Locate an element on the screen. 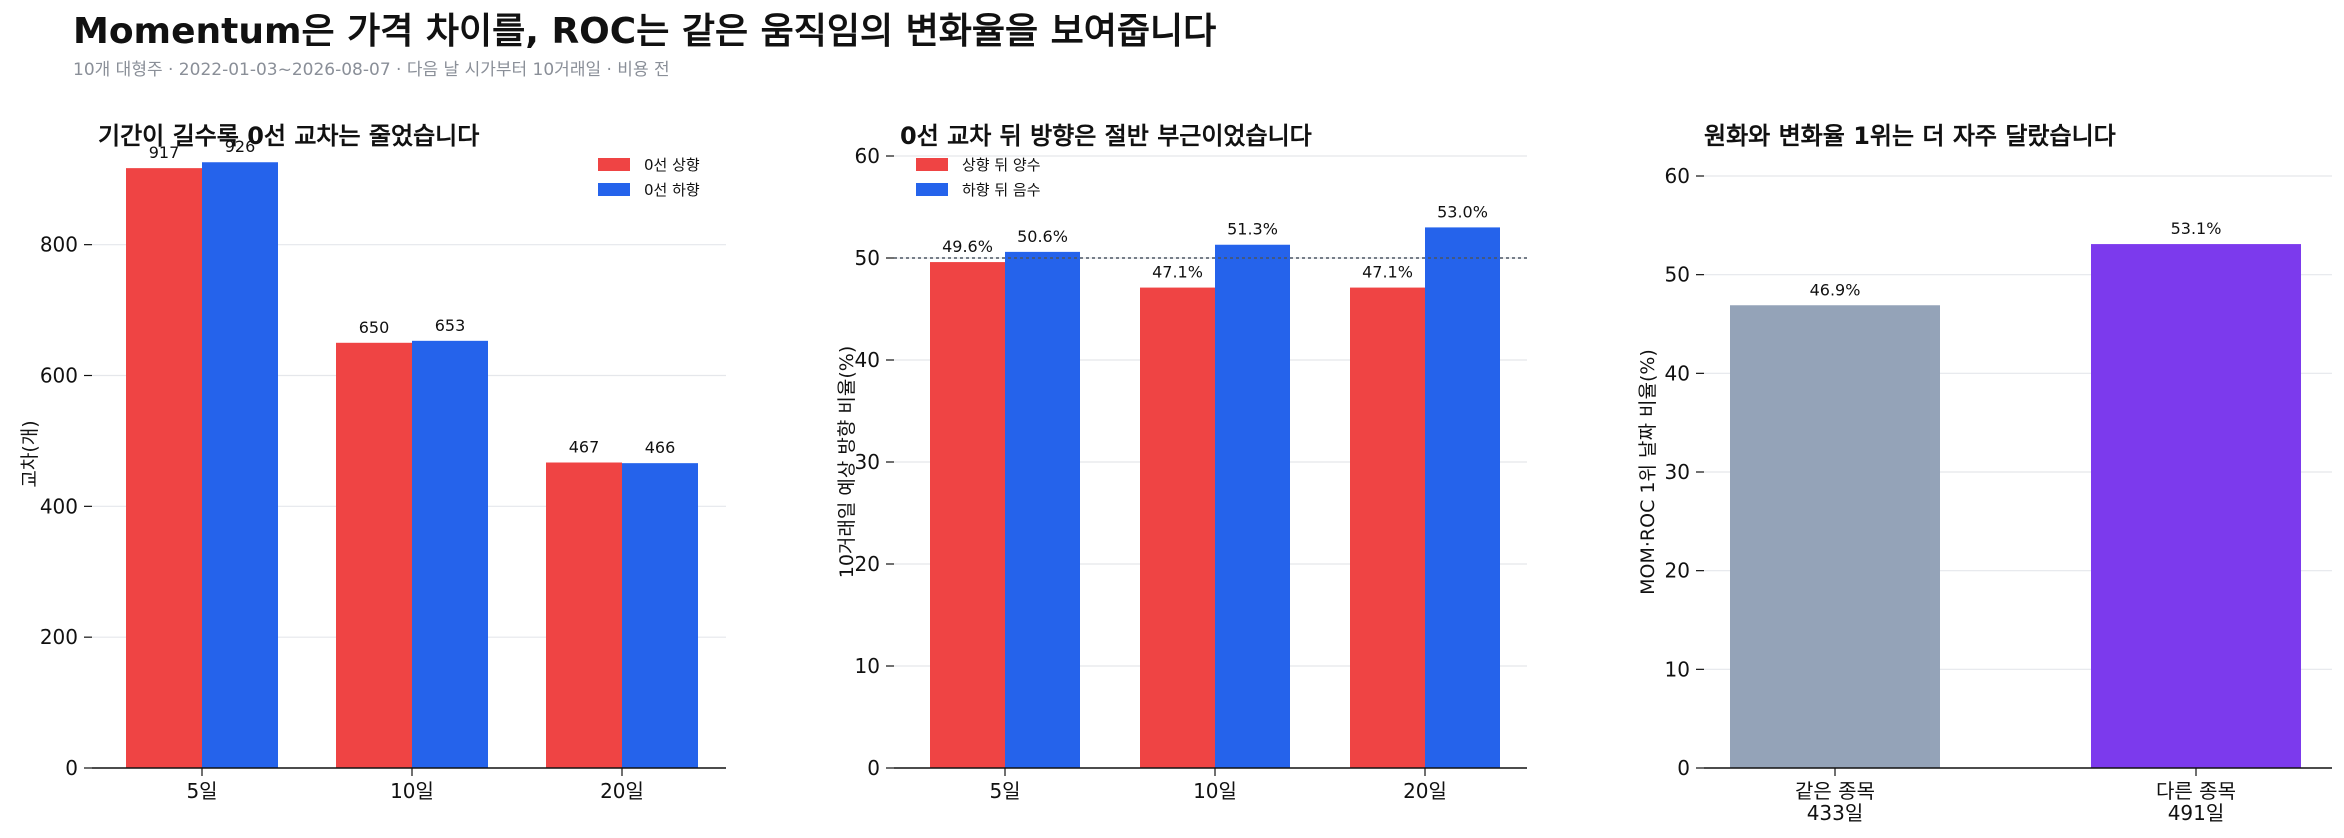 Image resolution: width=2344 pixels, height=838 pixels. y-tick-label: 200 is located at coordinates (59, 637).